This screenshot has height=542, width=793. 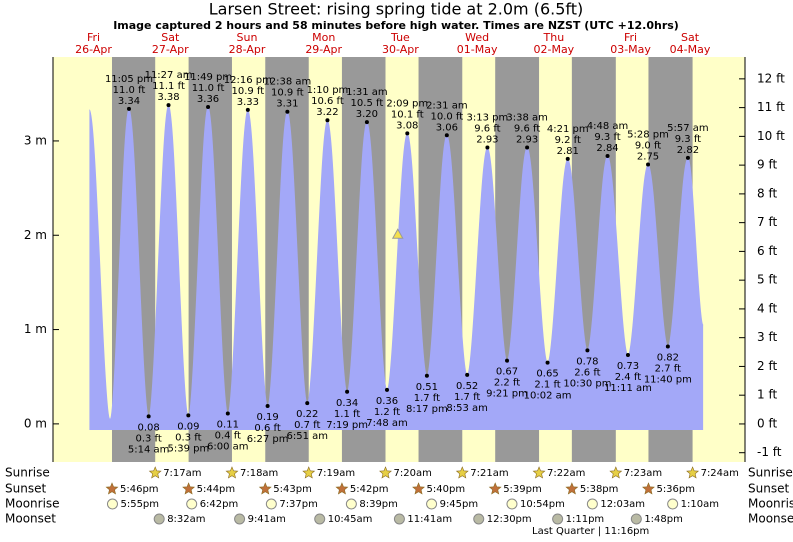 What do you see at coordinates (648, 157) in the screenshot?
I see `height-m-label: 2.75` at bounding box center [648, 157].